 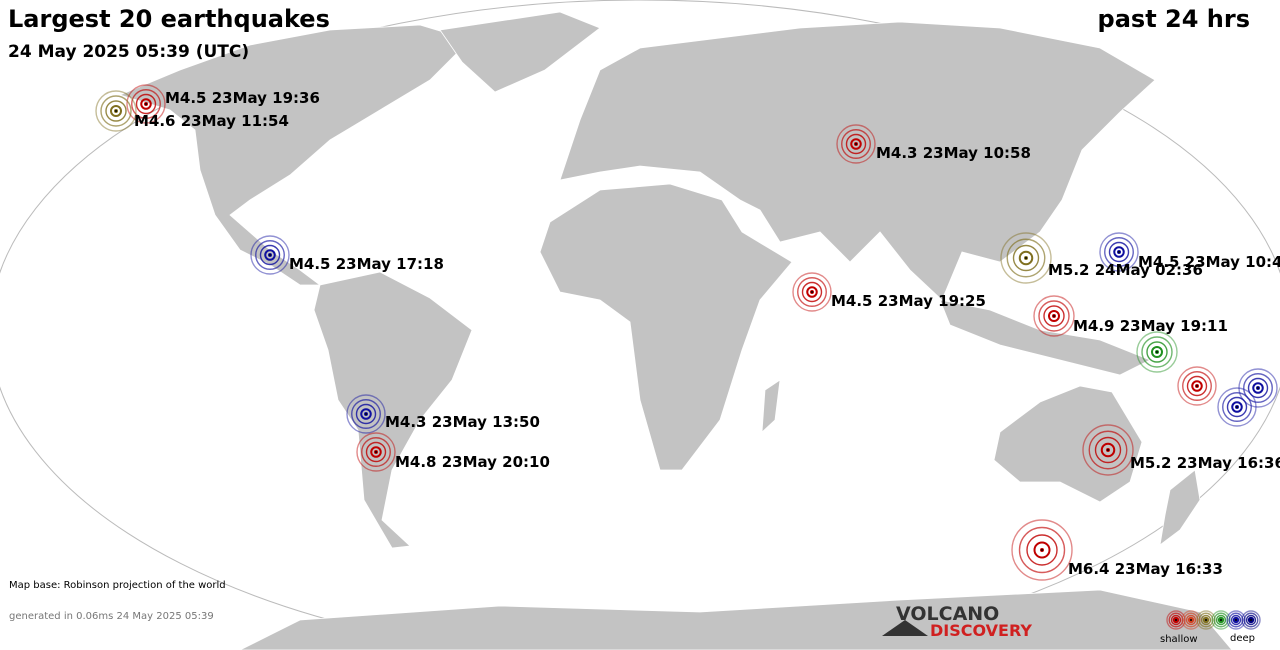 I want to click on legend-label: deep, so click(x=1242, y=638).